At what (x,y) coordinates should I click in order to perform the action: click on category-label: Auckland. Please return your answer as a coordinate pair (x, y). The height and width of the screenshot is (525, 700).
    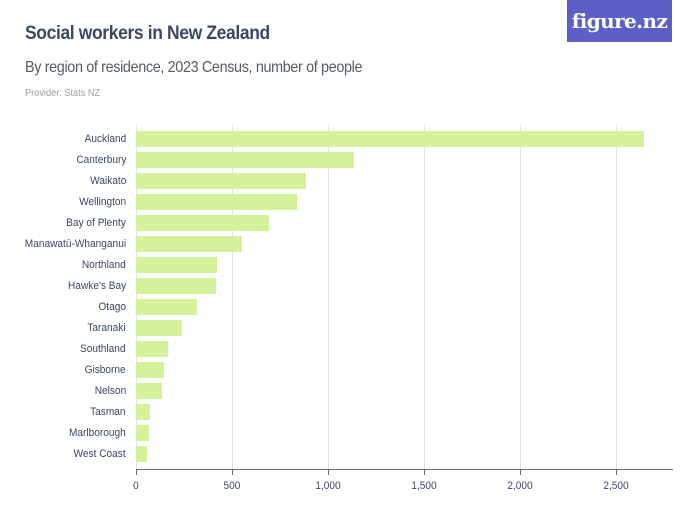
    Looking at the image, I should click on (105, 139).